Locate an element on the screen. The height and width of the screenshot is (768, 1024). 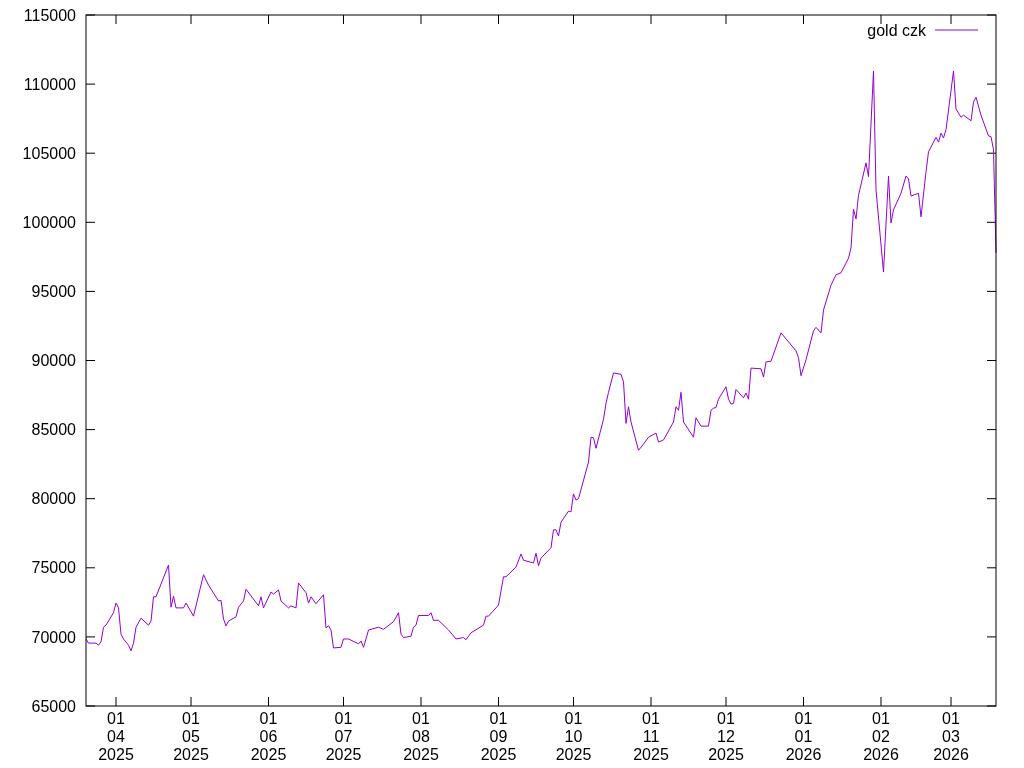
y-tick-label: 95000 is located at coordinates (54, 291).